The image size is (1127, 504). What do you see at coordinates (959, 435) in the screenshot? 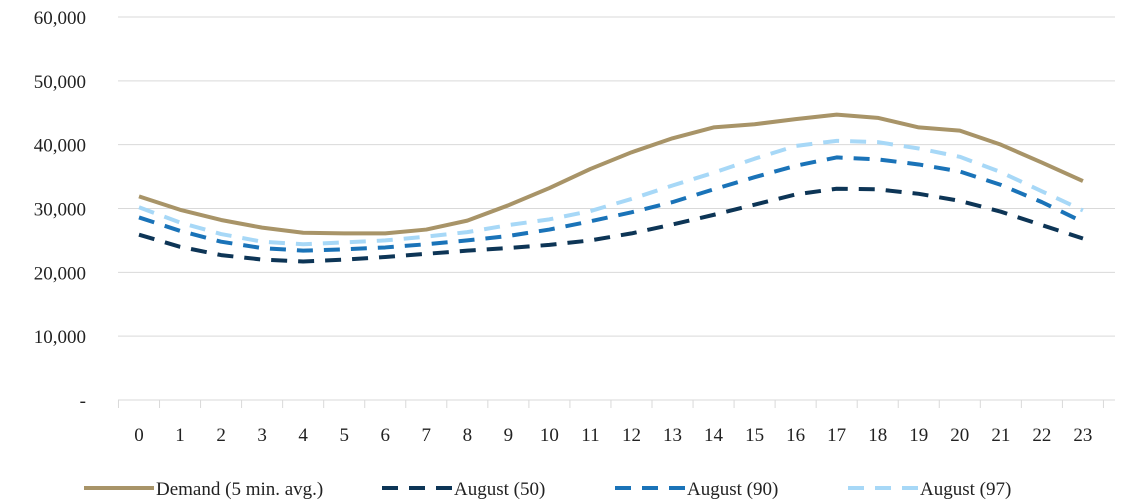
I see `x-tick-label: 20` at bounding box center [959, 435].